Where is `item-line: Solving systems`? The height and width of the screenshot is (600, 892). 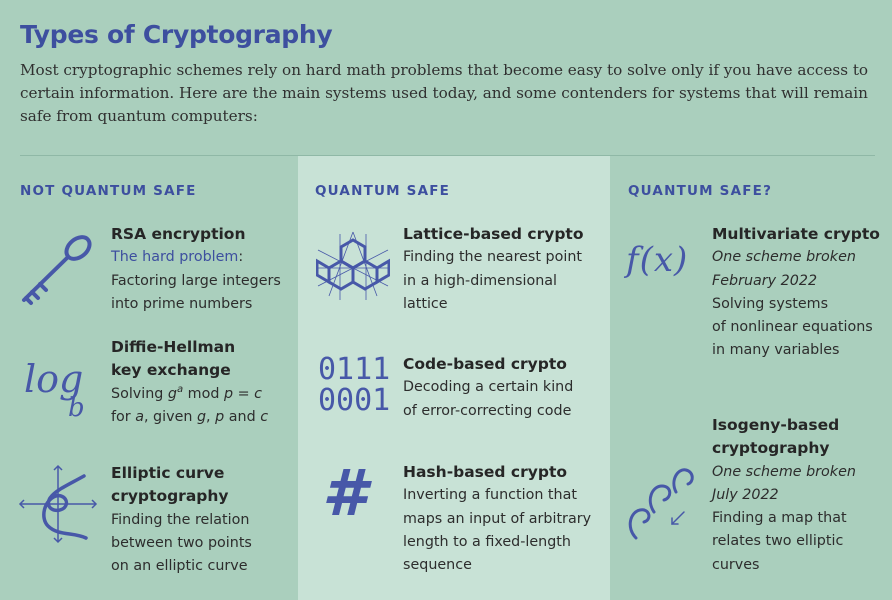
item-line: Solving systems is located at coordinates (770, 303).